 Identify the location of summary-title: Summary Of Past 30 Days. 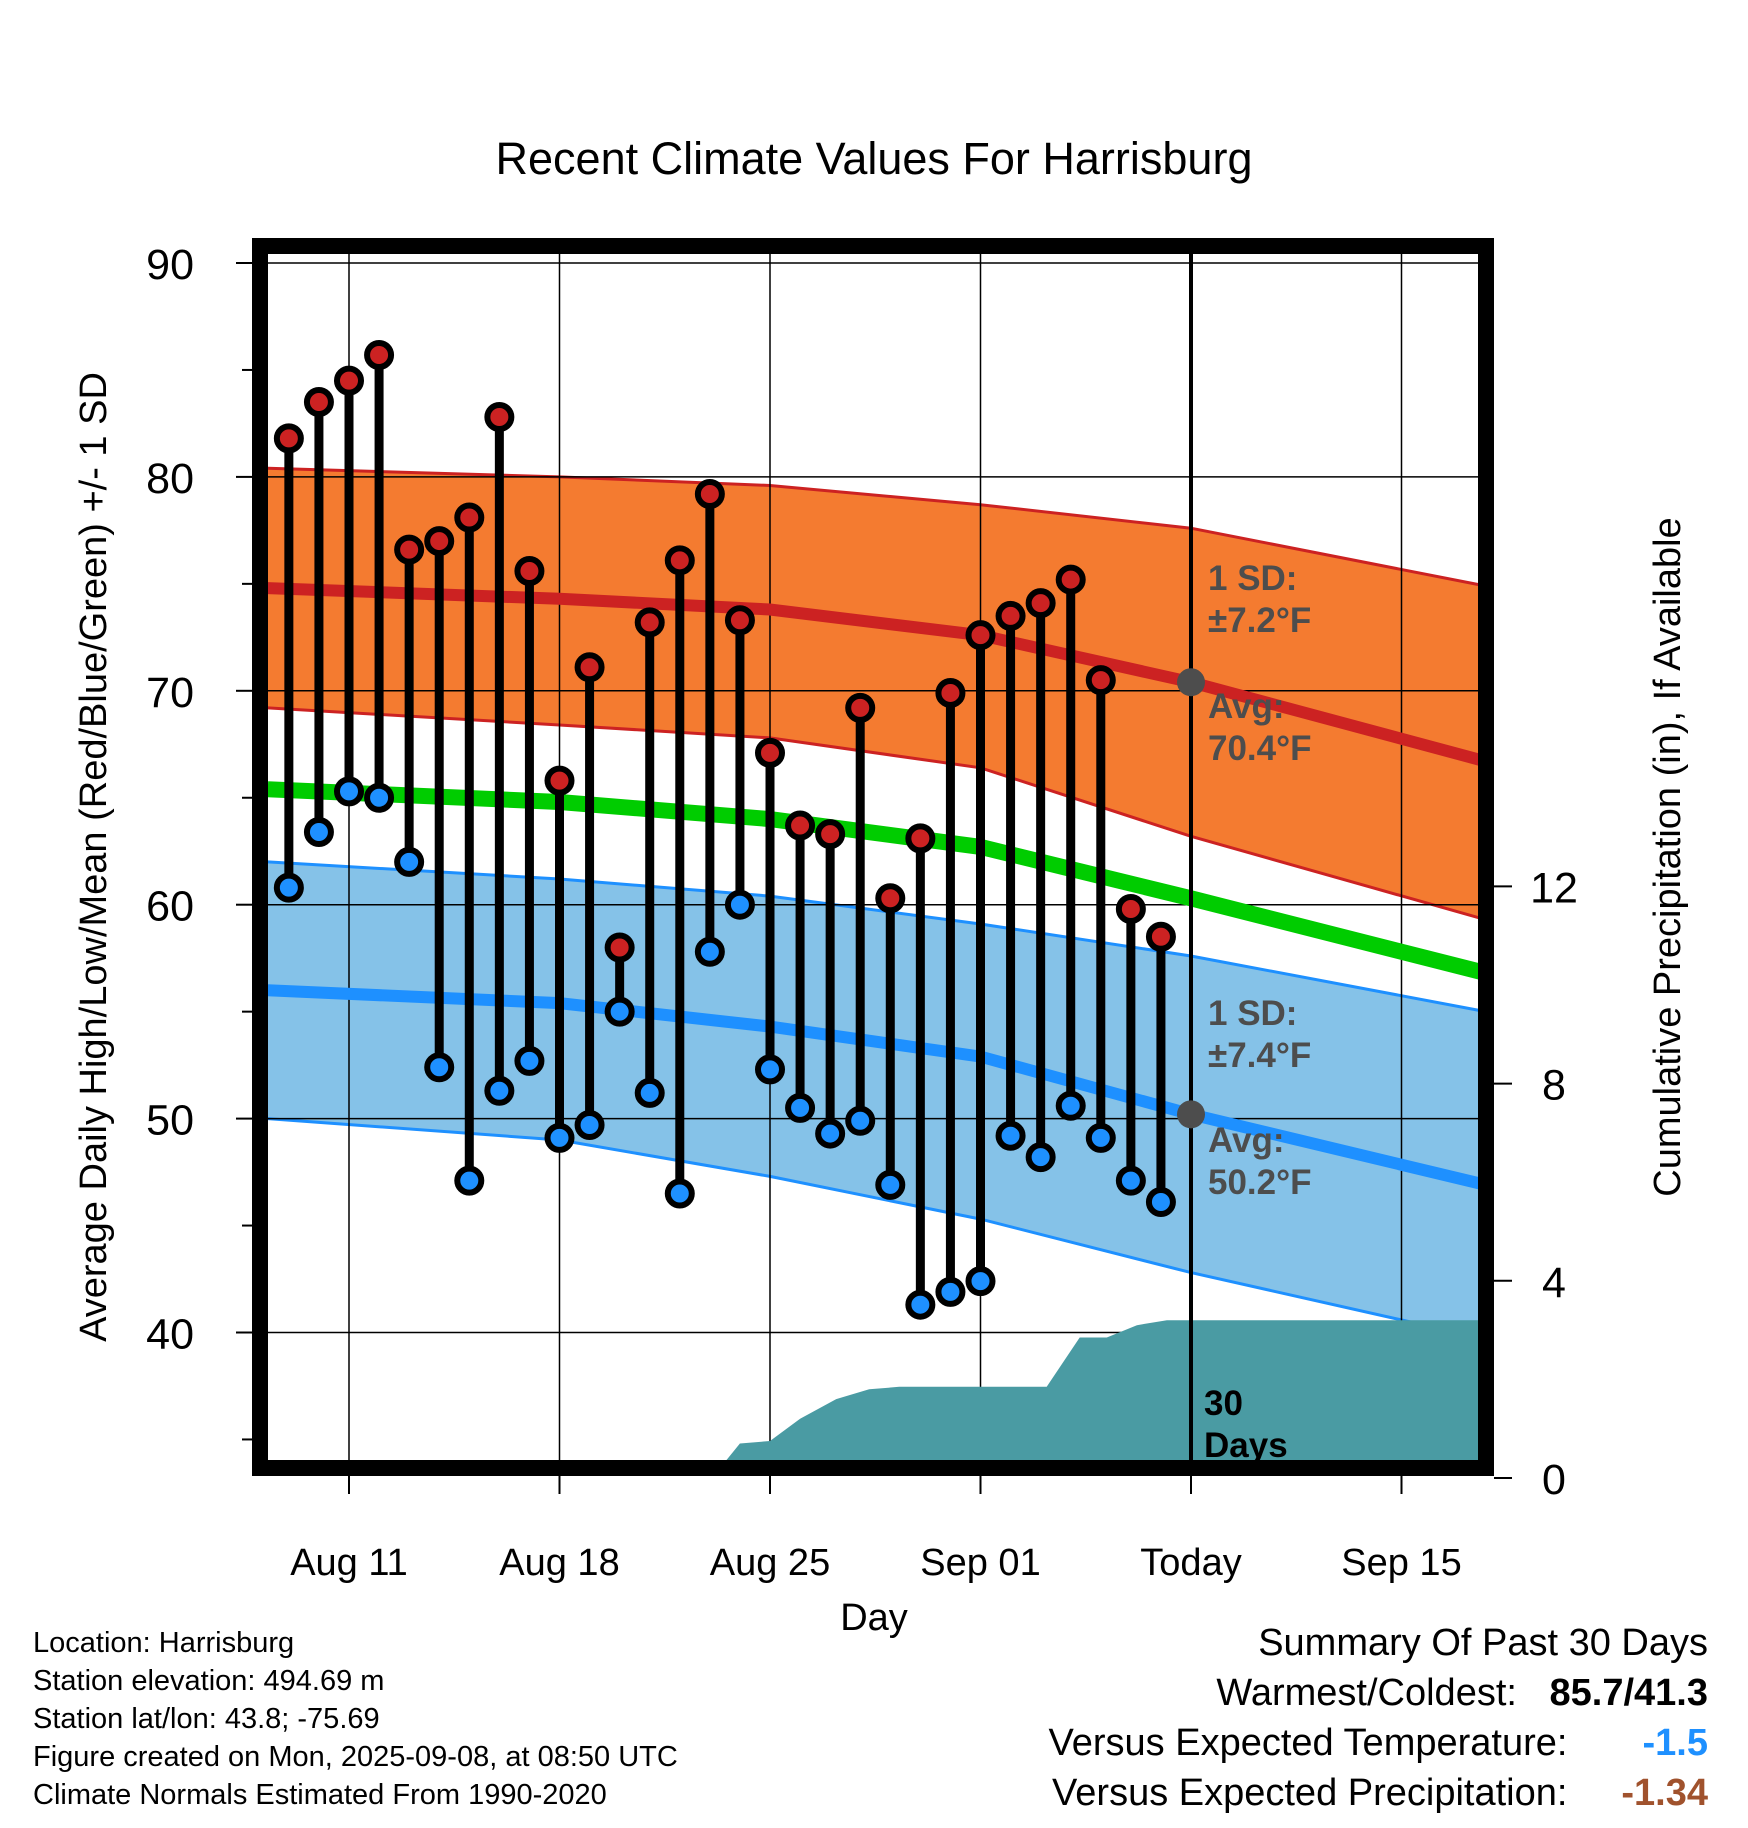
(1483, 1643).